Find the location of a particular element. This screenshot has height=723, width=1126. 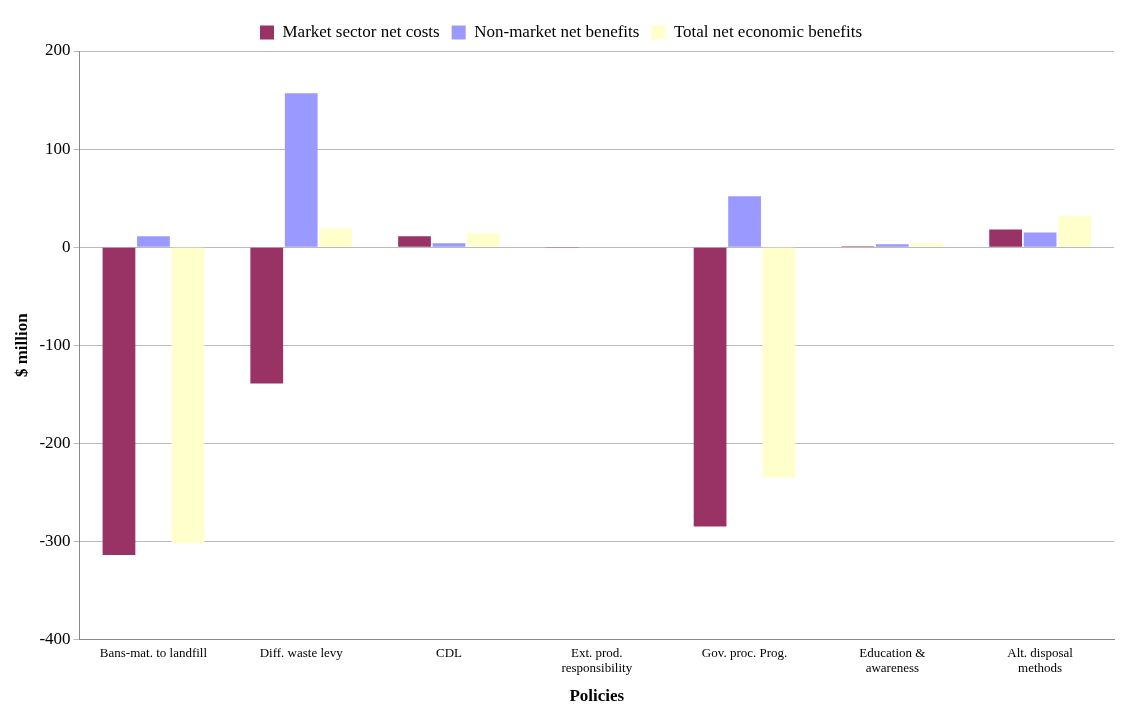

legend-label: Non-market net benefits is located at coordinates (557, 31).